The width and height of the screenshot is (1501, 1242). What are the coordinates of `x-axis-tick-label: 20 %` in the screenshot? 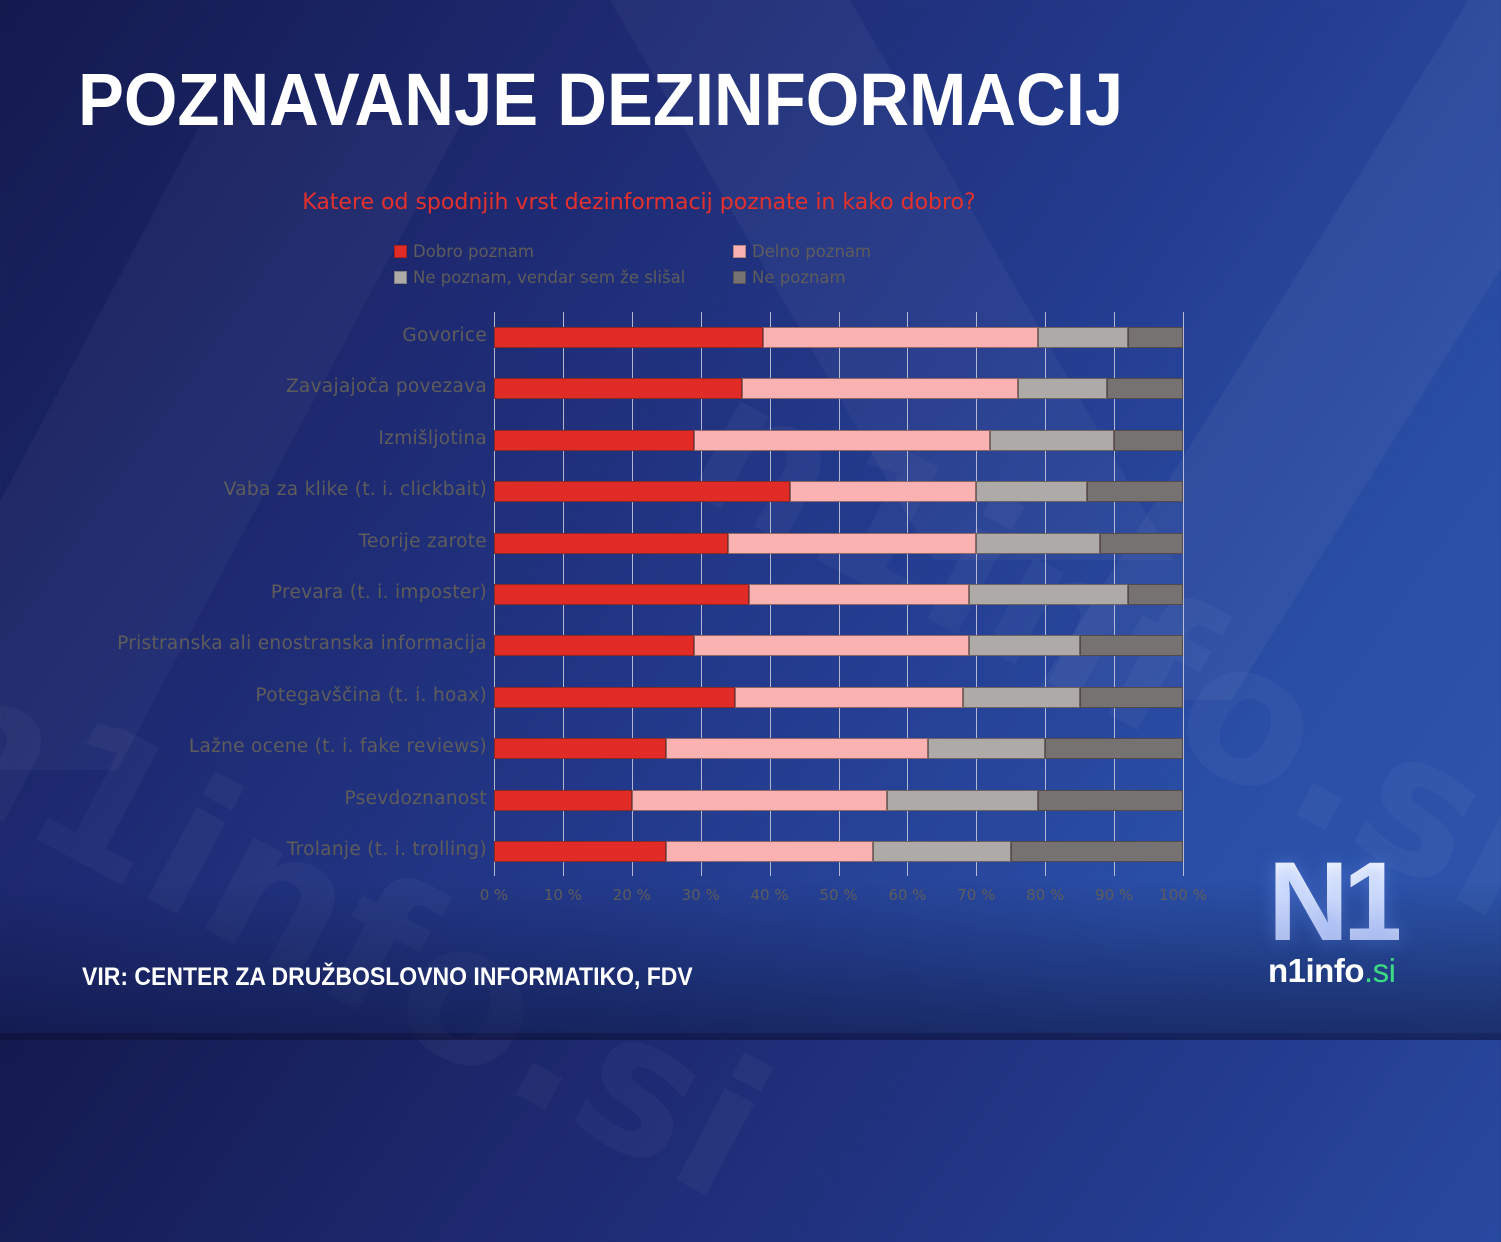 It's located at (631, 895).